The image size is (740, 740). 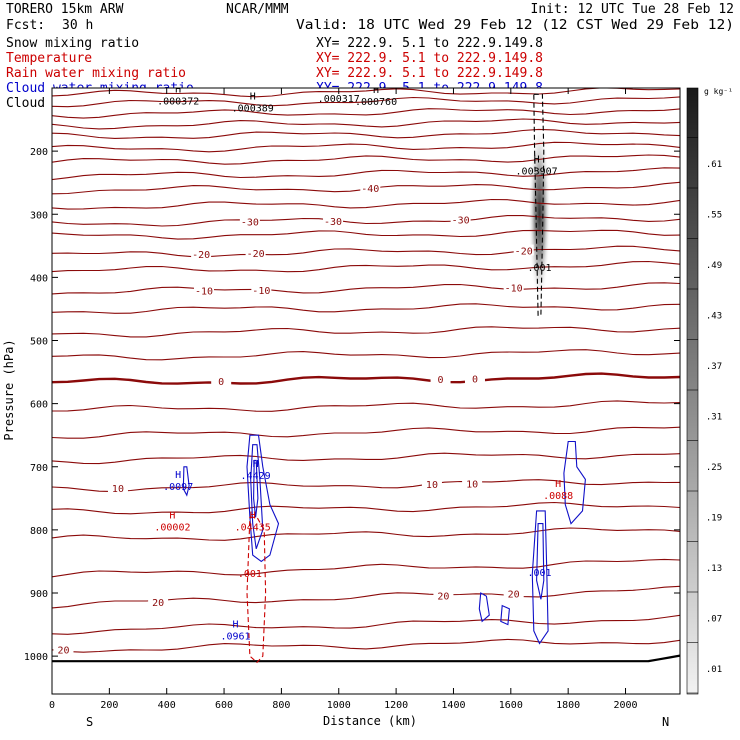 I want to click on maximum-value: .0961, so click(x=235, y=637).